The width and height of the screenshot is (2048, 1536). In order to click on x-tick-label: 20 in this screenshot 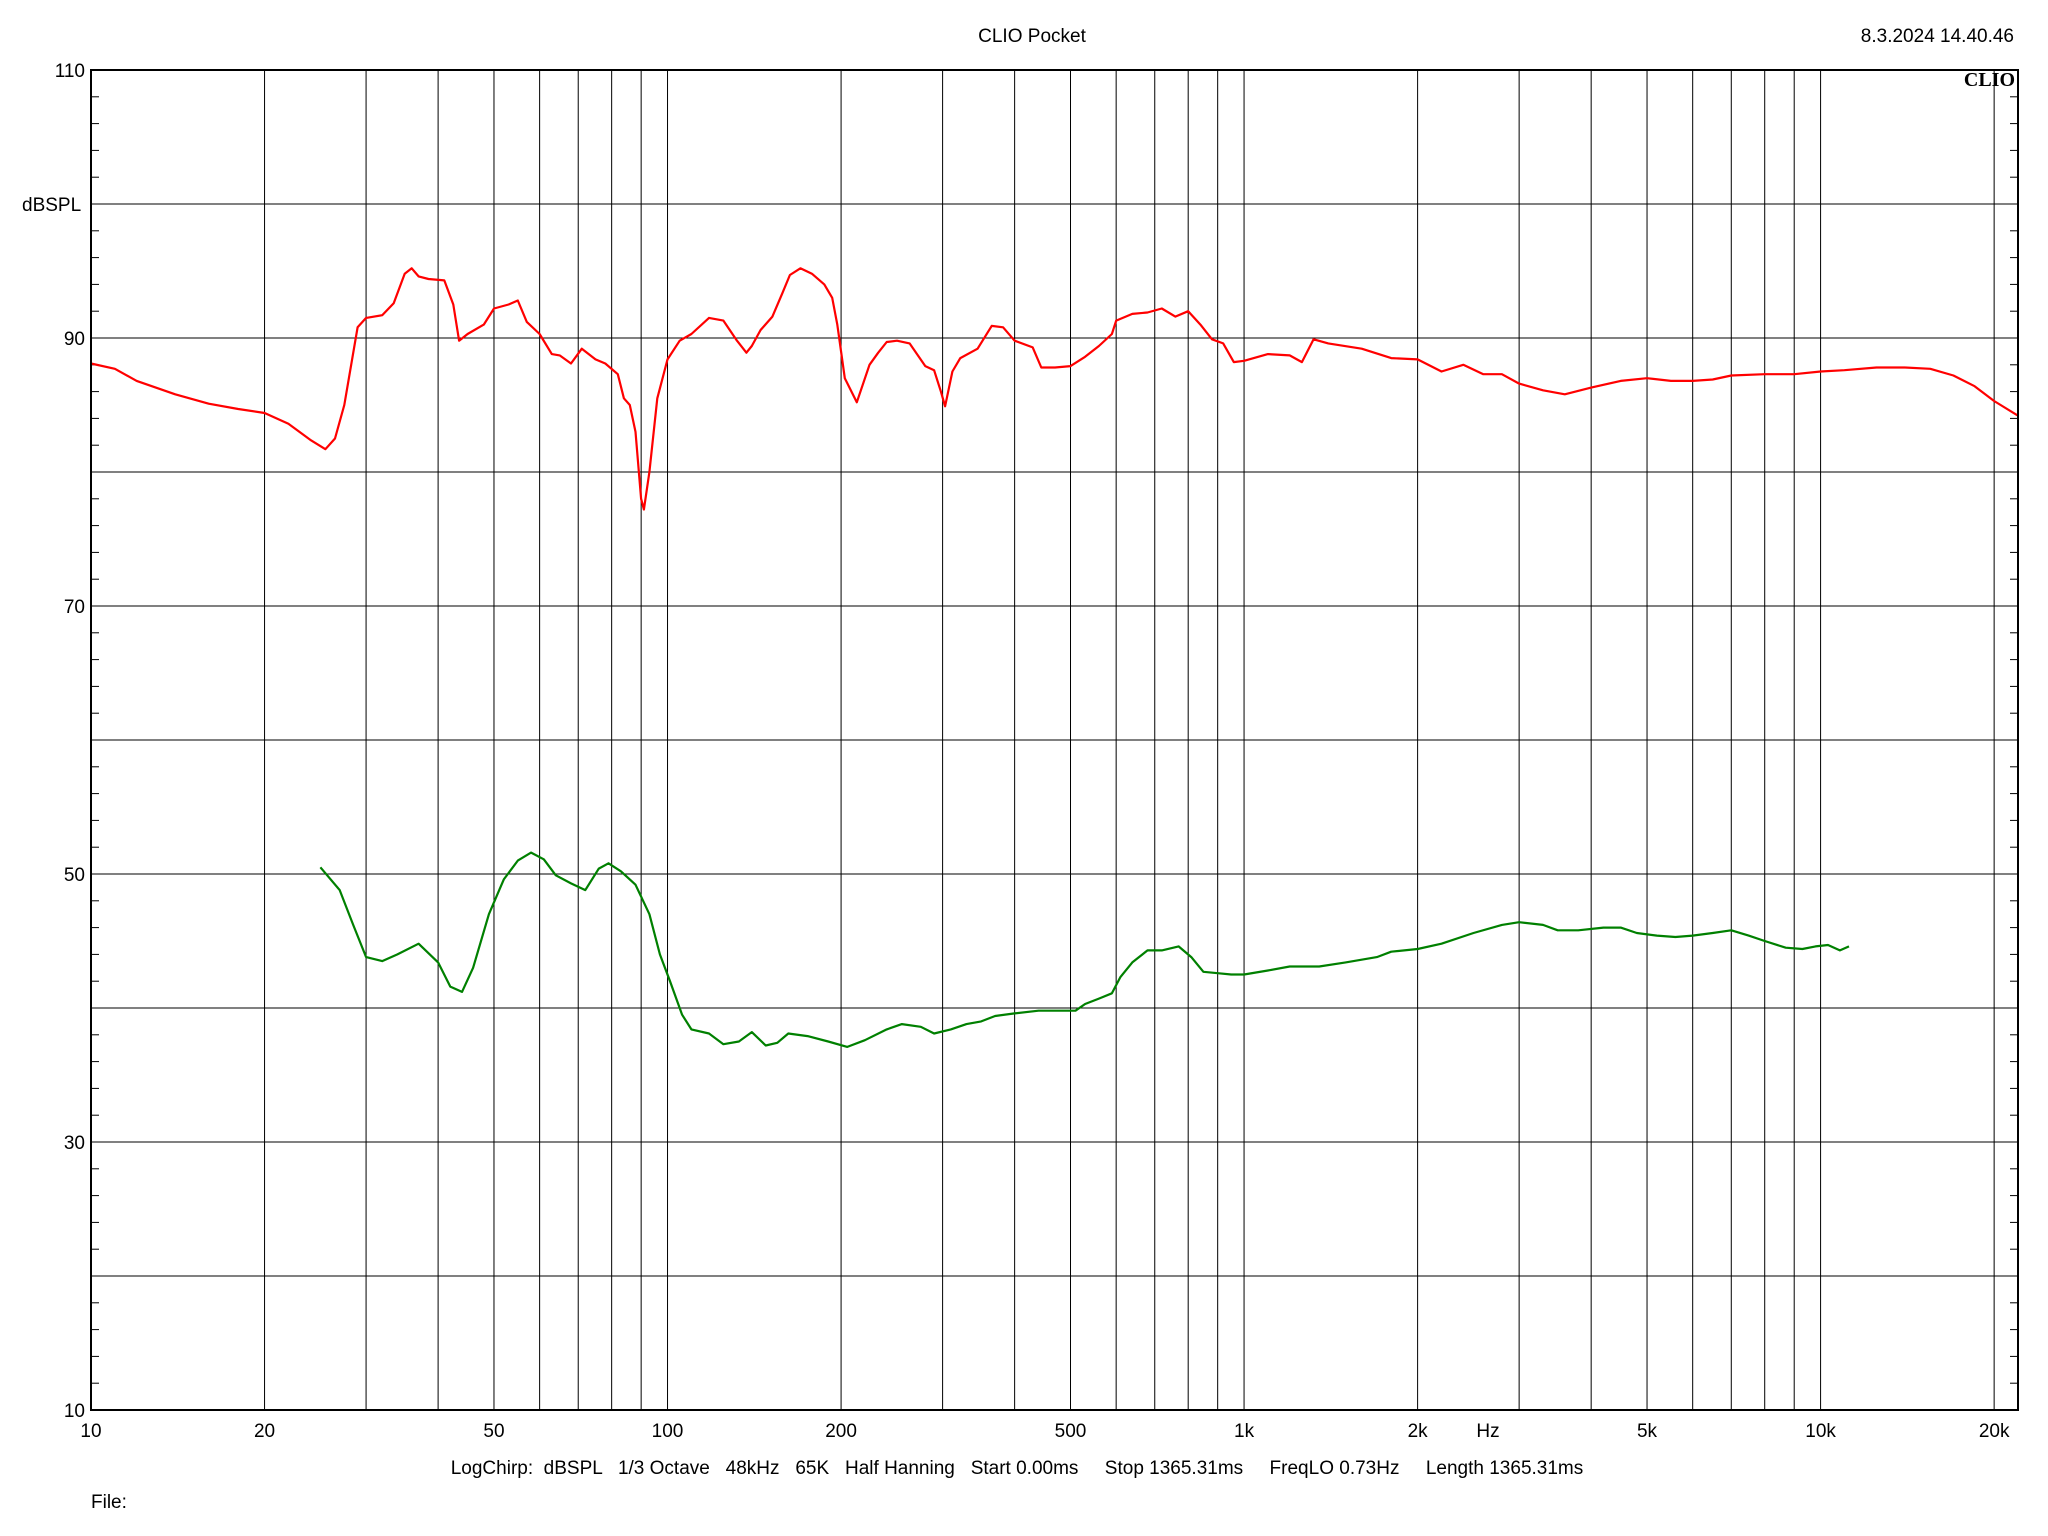, I will do `click(264, 1431)`.